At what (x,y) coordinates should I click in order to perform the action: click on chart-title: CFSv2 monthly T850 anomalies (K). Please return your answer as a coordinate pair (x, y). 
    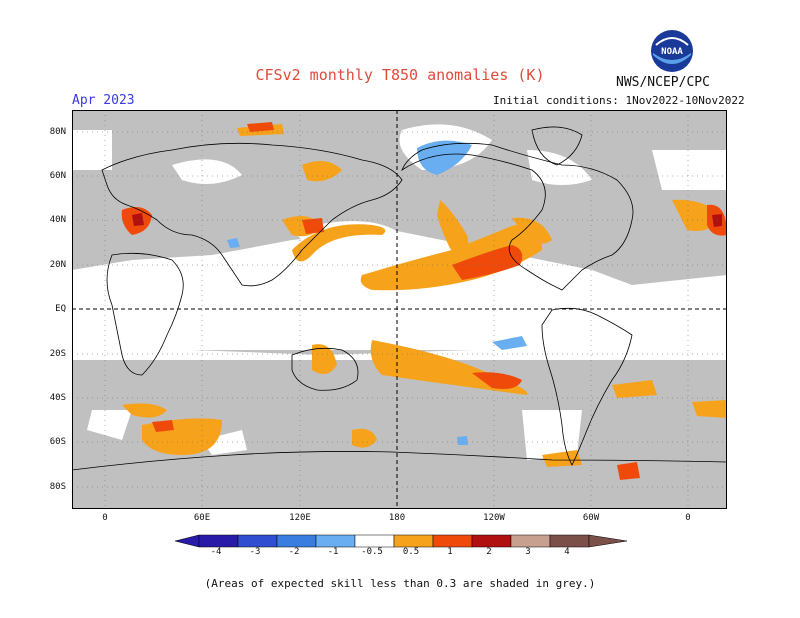
    Looking at the image, I should click on (400, 75).